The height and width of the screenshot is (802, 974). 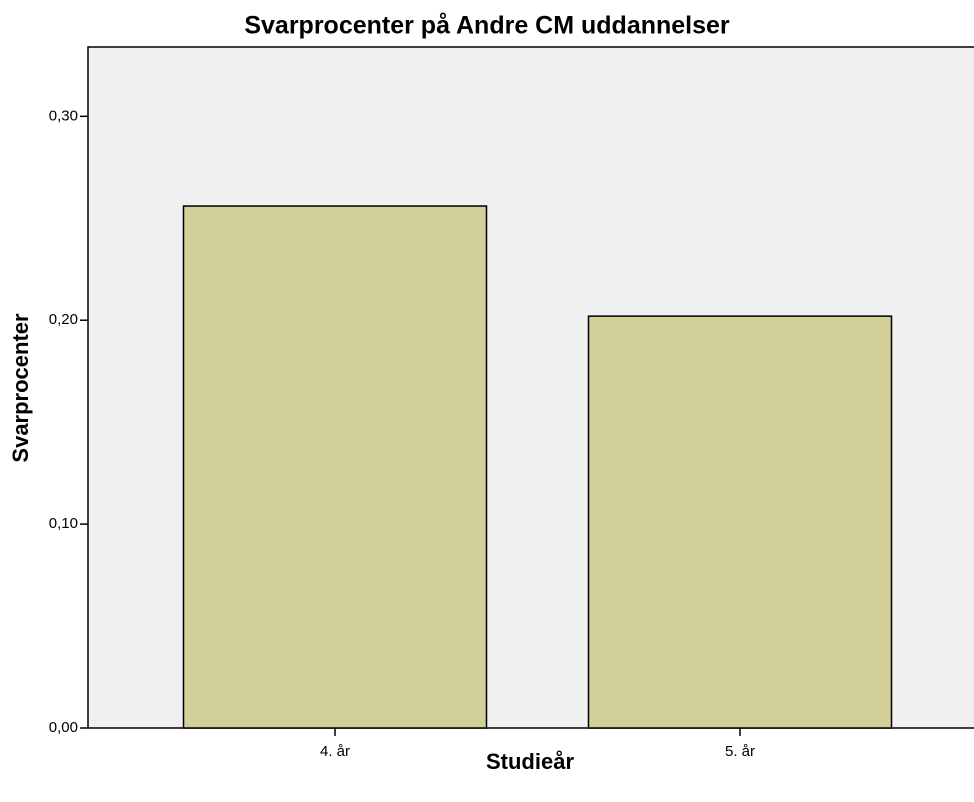 What do you see at coordinates (20, 388) in the screenshot?
I see `y-axis-title: Svarprocenter` at bounding box center [20, 388].